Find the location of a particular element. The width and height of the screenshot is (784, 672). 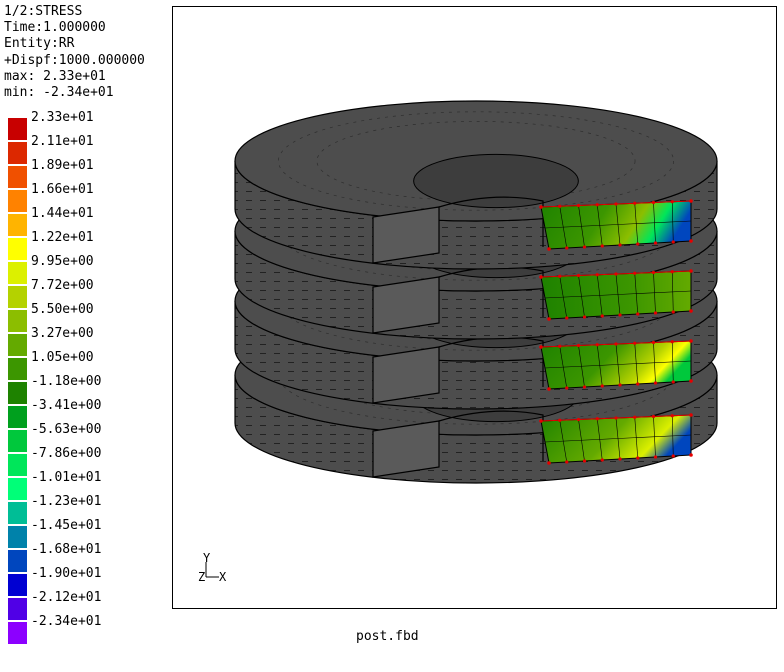

legend-label: -1.23e+01 is located at coordinates (66, 501).